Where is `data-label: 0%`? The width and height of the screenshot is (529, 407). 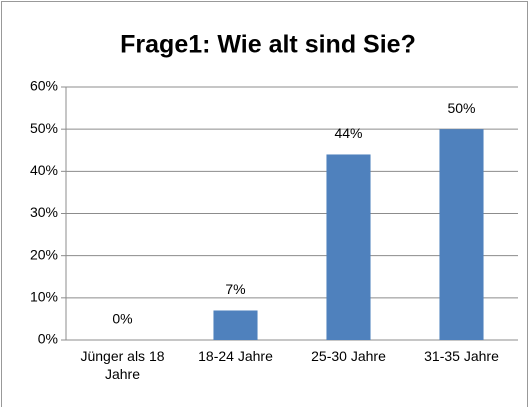
data-label: 0% is located at coordinates (122, 319).